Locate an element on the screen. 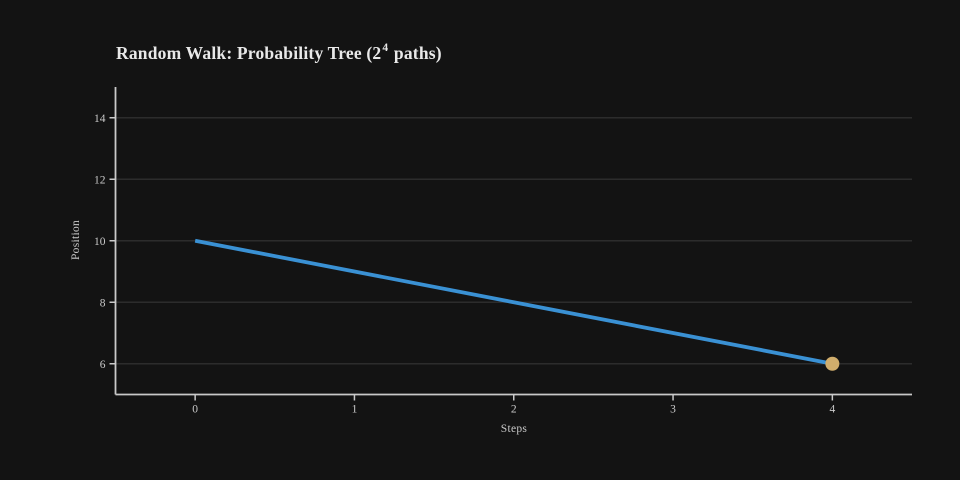 The image size is (960, 480). y-tick-label-8: 8 is located at coordinates (103, 303).